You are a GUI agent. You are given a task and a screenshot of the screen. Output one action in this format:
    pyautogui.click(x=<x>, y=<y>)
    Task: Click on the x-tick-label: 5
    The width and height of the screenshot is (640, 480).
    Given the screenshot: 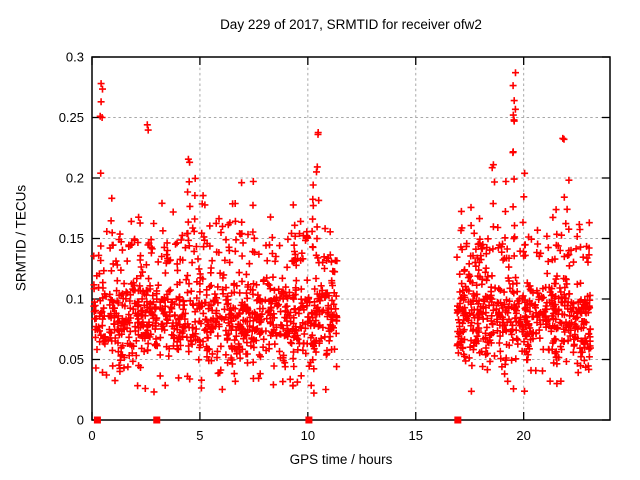 What is the action you would take?
    pyautogui.click(x=199, y=435)
    